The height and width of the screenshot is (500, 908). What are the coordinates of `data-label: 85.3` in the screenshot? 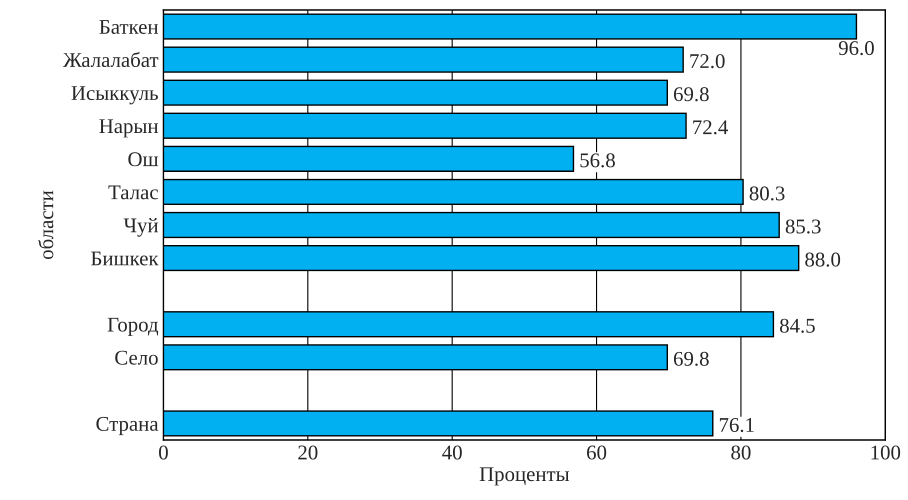 It's located at (803, 226).